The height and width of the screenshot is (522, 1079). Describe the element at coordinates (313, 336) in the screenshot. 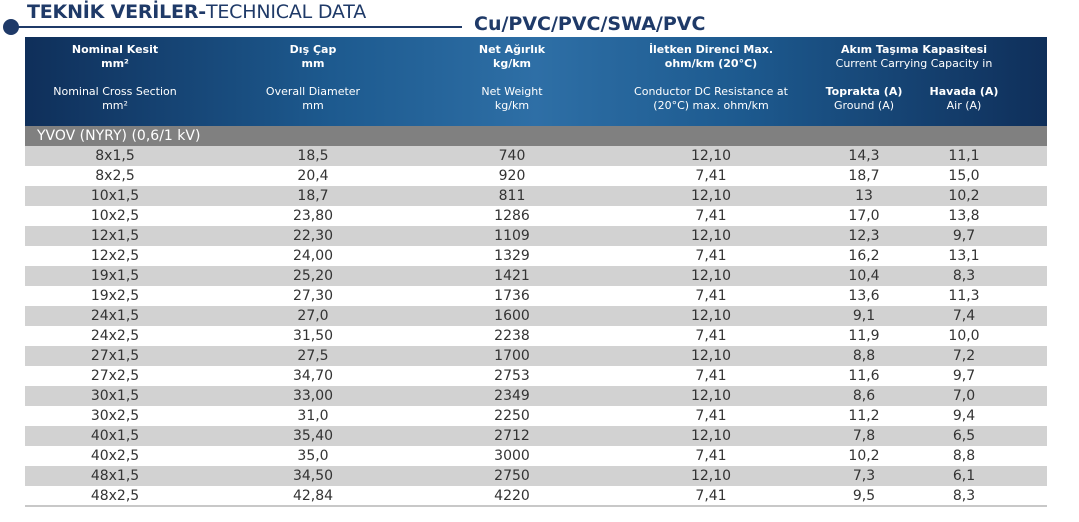

I see `cell-diameter: 31,50` at that location.